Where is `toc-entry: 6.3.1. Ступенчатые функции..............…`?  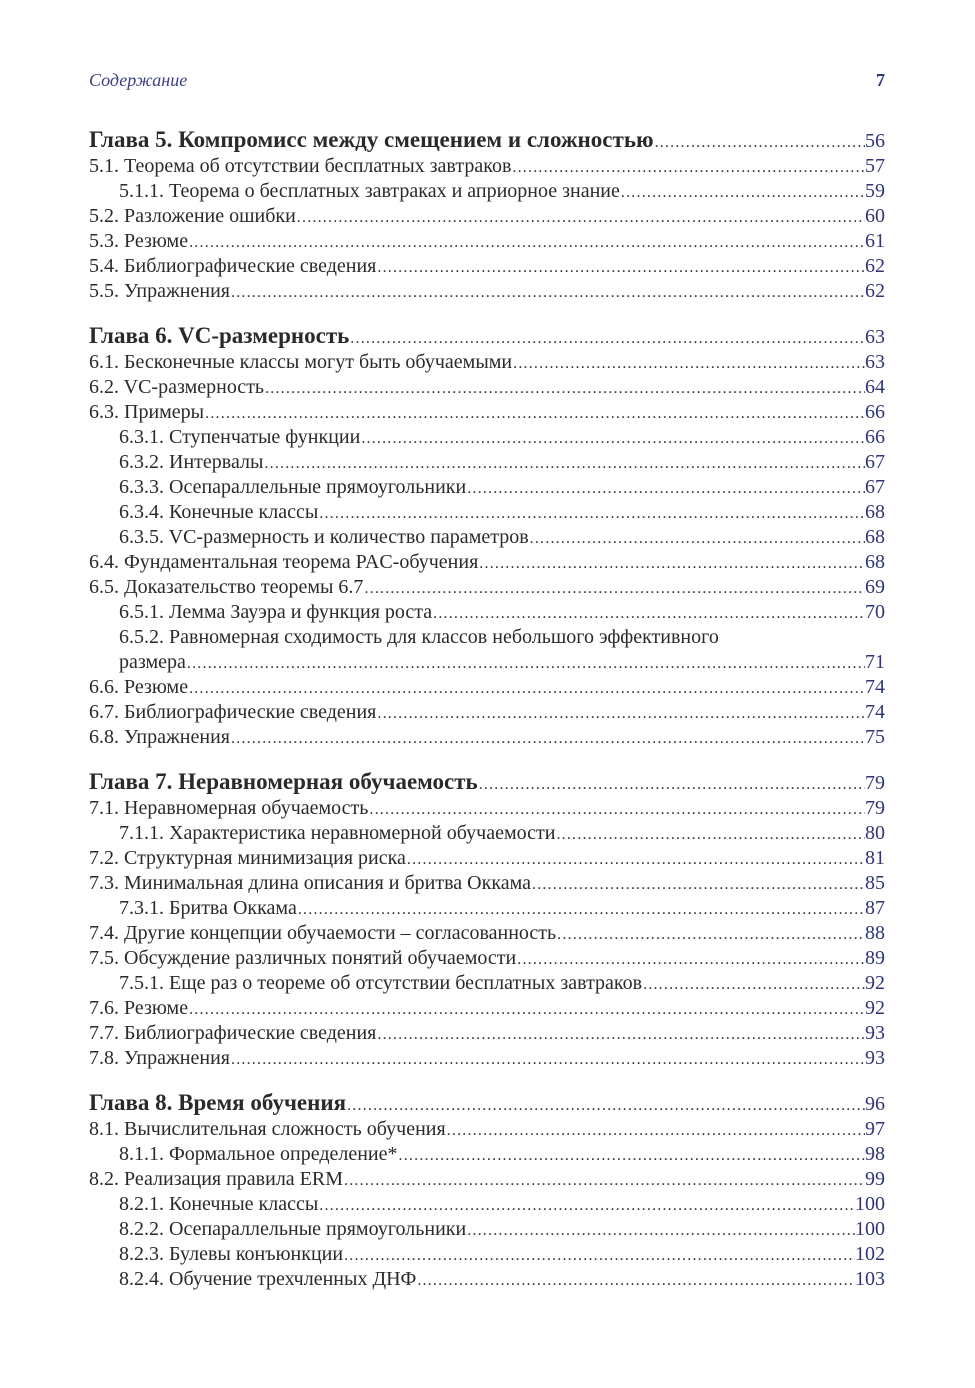
toc-entry: 6.3.1. Ступенчатые функции..............… is located at coordinates (487, 437).